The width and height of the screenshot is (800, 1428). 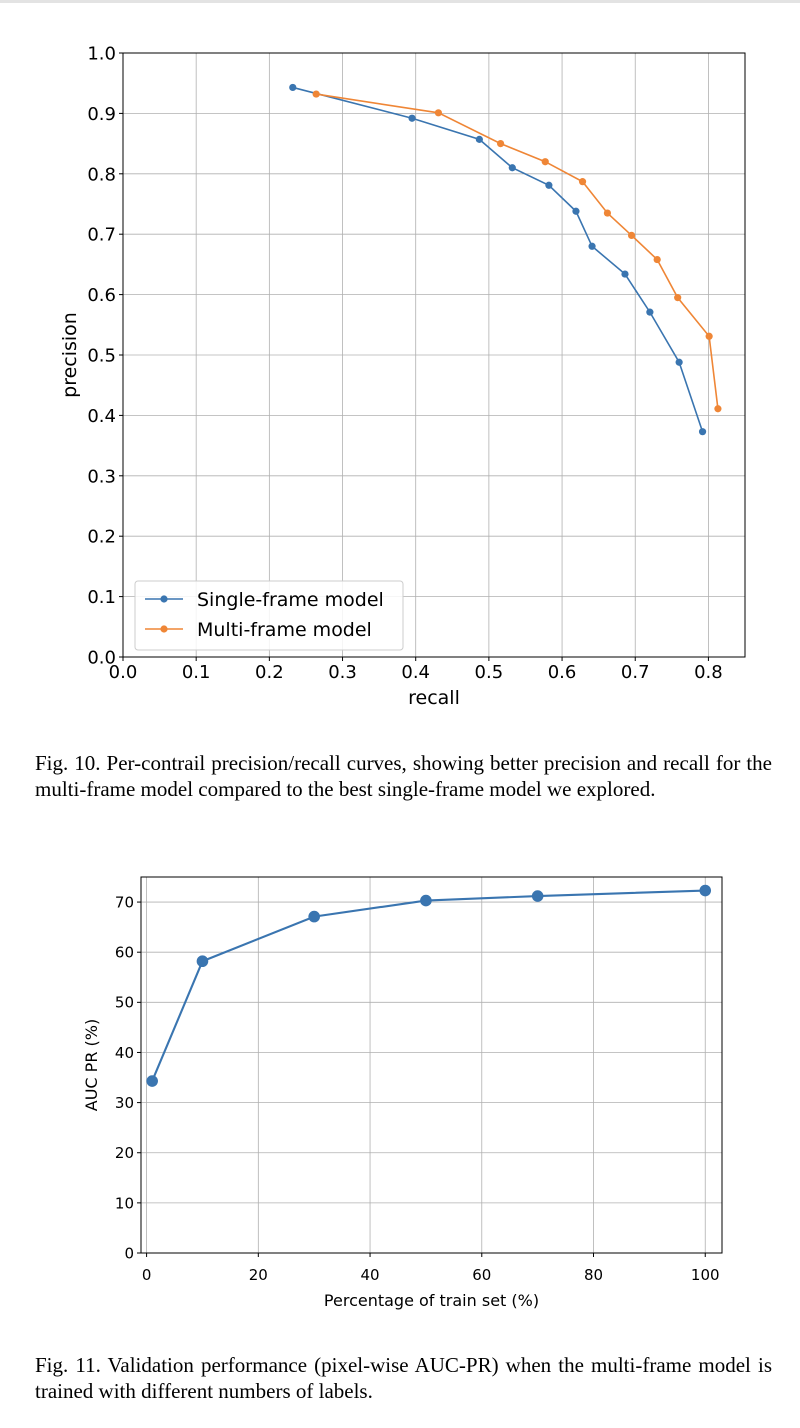 What do you see at coordinates (124, 1103) in the screenshot?
I see `y-tick-label: 30` at bounding box center [124, 1103].